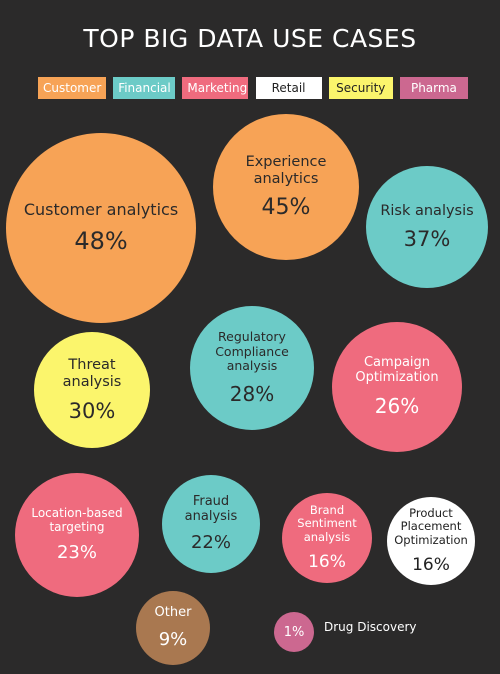 Image resolution: width=500 pixels, height=674 pixels. What do you see at coordinates (101, 209) in the screenshot?
I see `bubble-label: Customer analytics` at bounding box center [101, 209].